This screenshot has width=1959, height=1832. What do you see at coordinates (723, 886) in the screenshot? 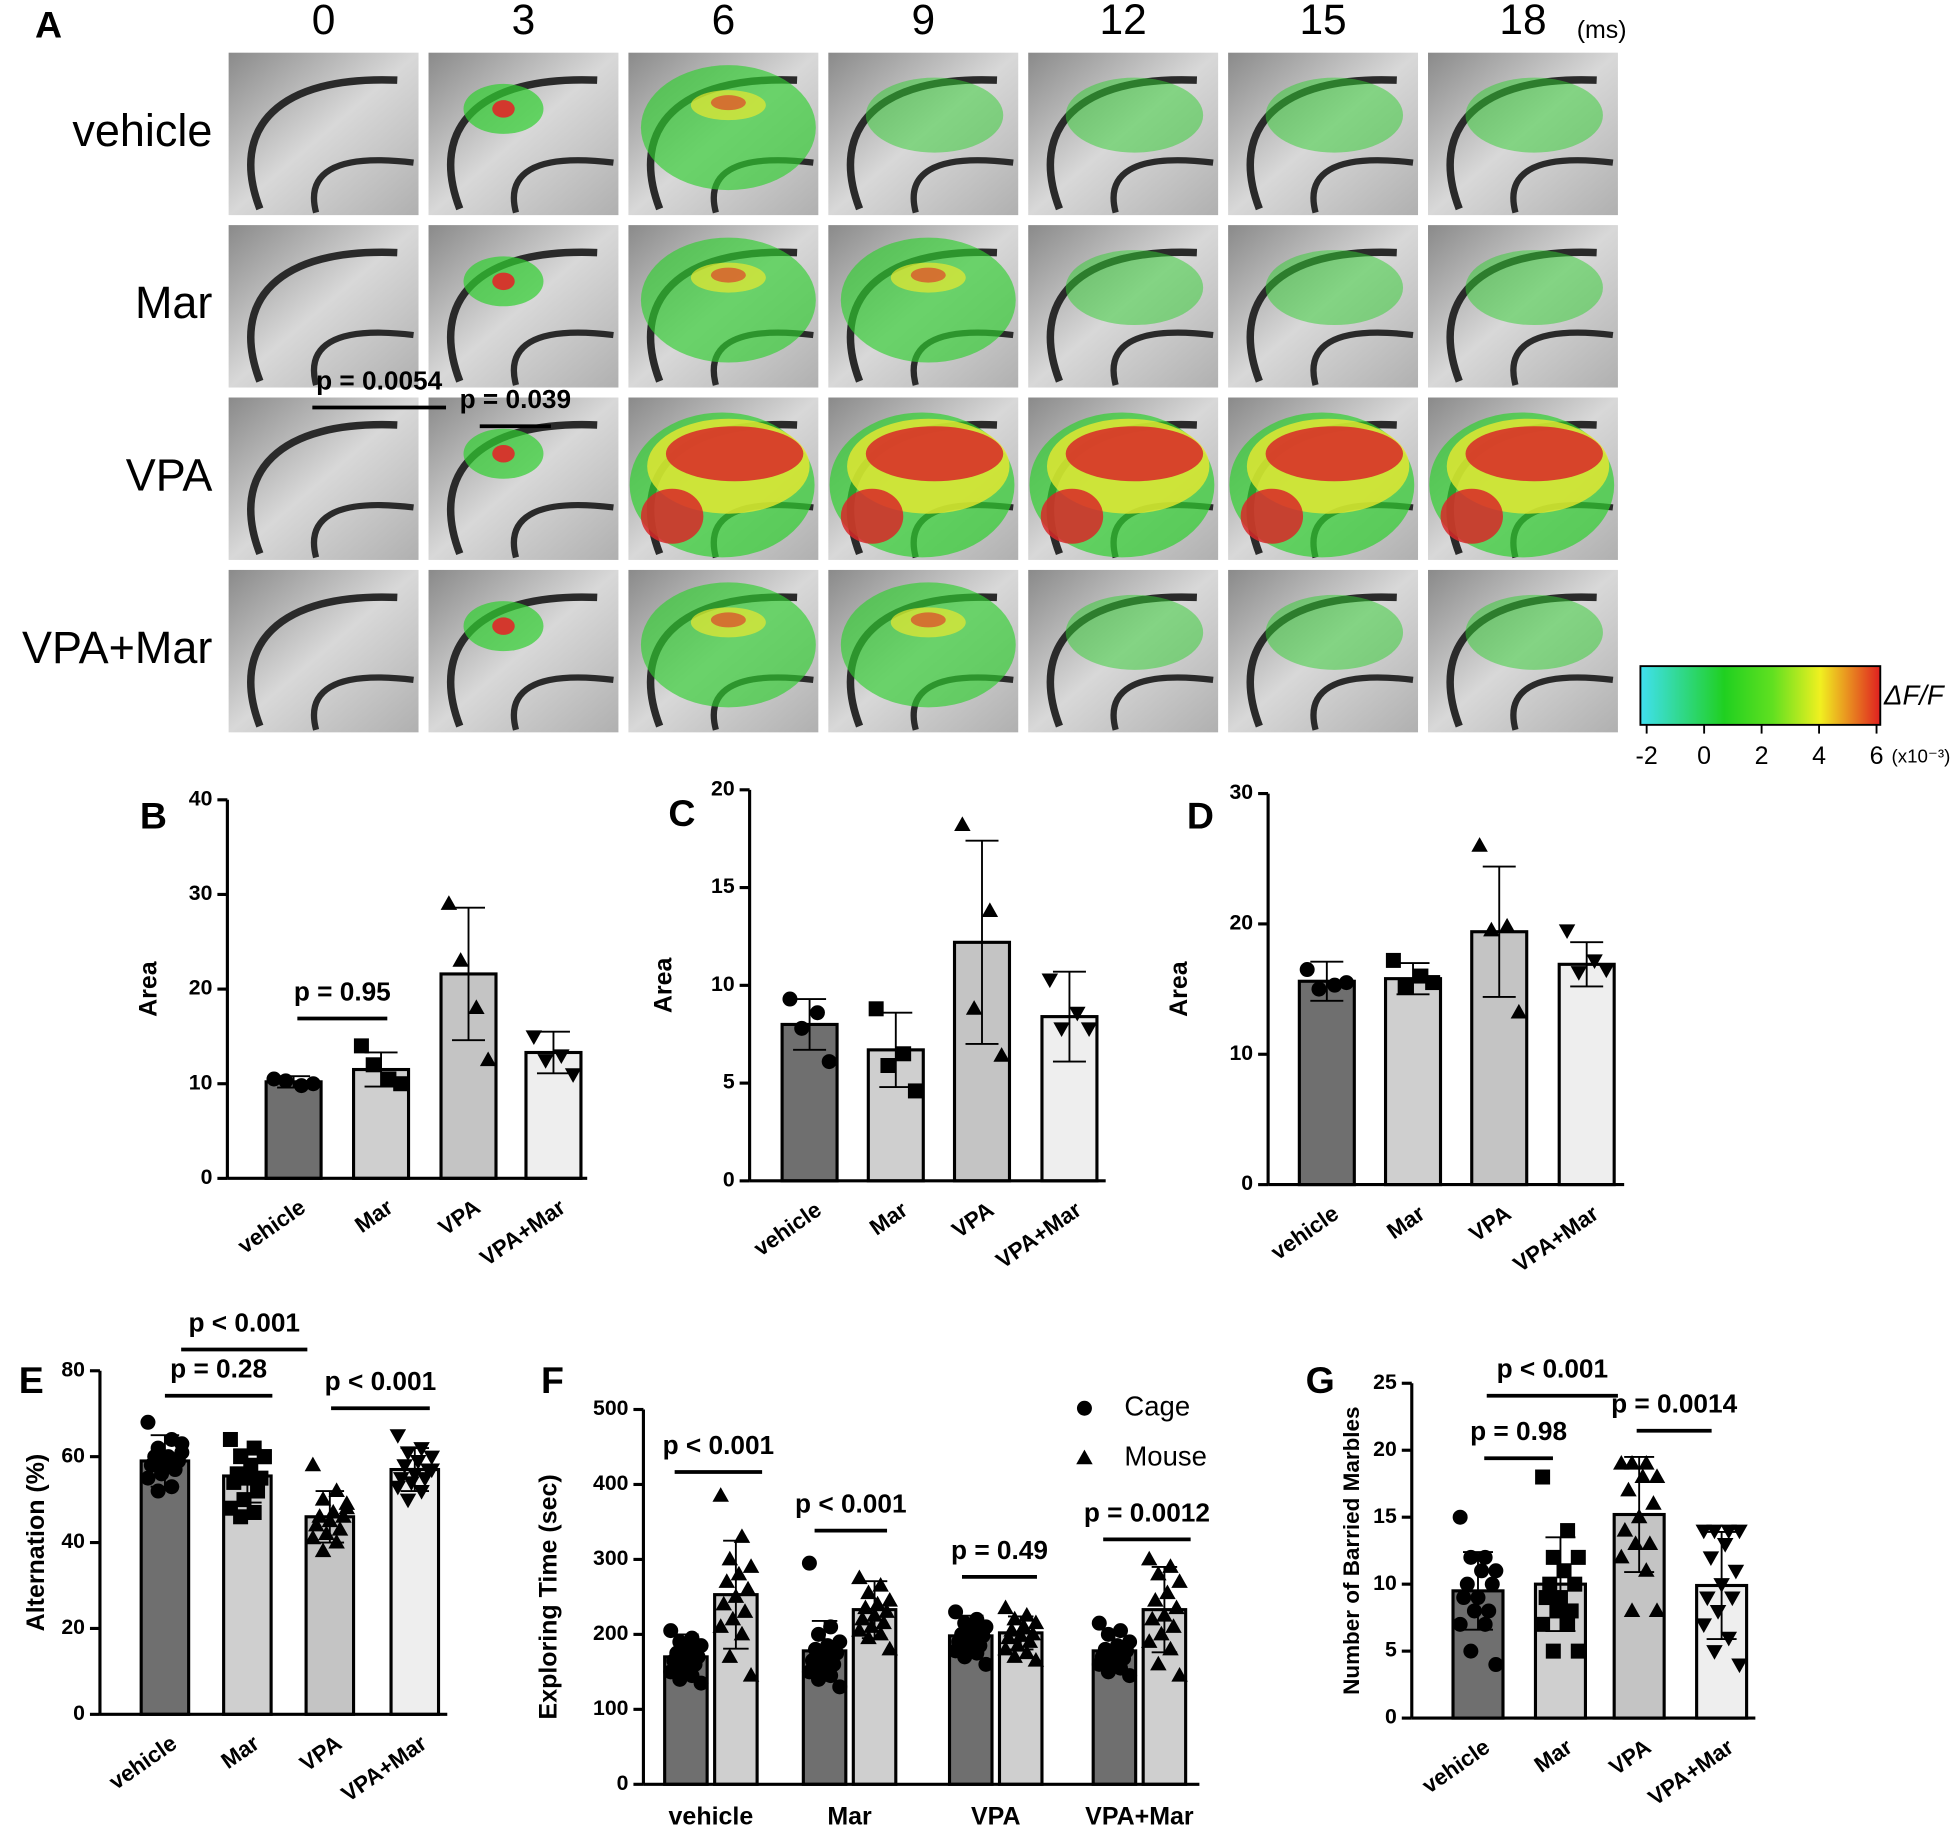
I see `y-tick-label: 15` at bounding box center [723, 886].